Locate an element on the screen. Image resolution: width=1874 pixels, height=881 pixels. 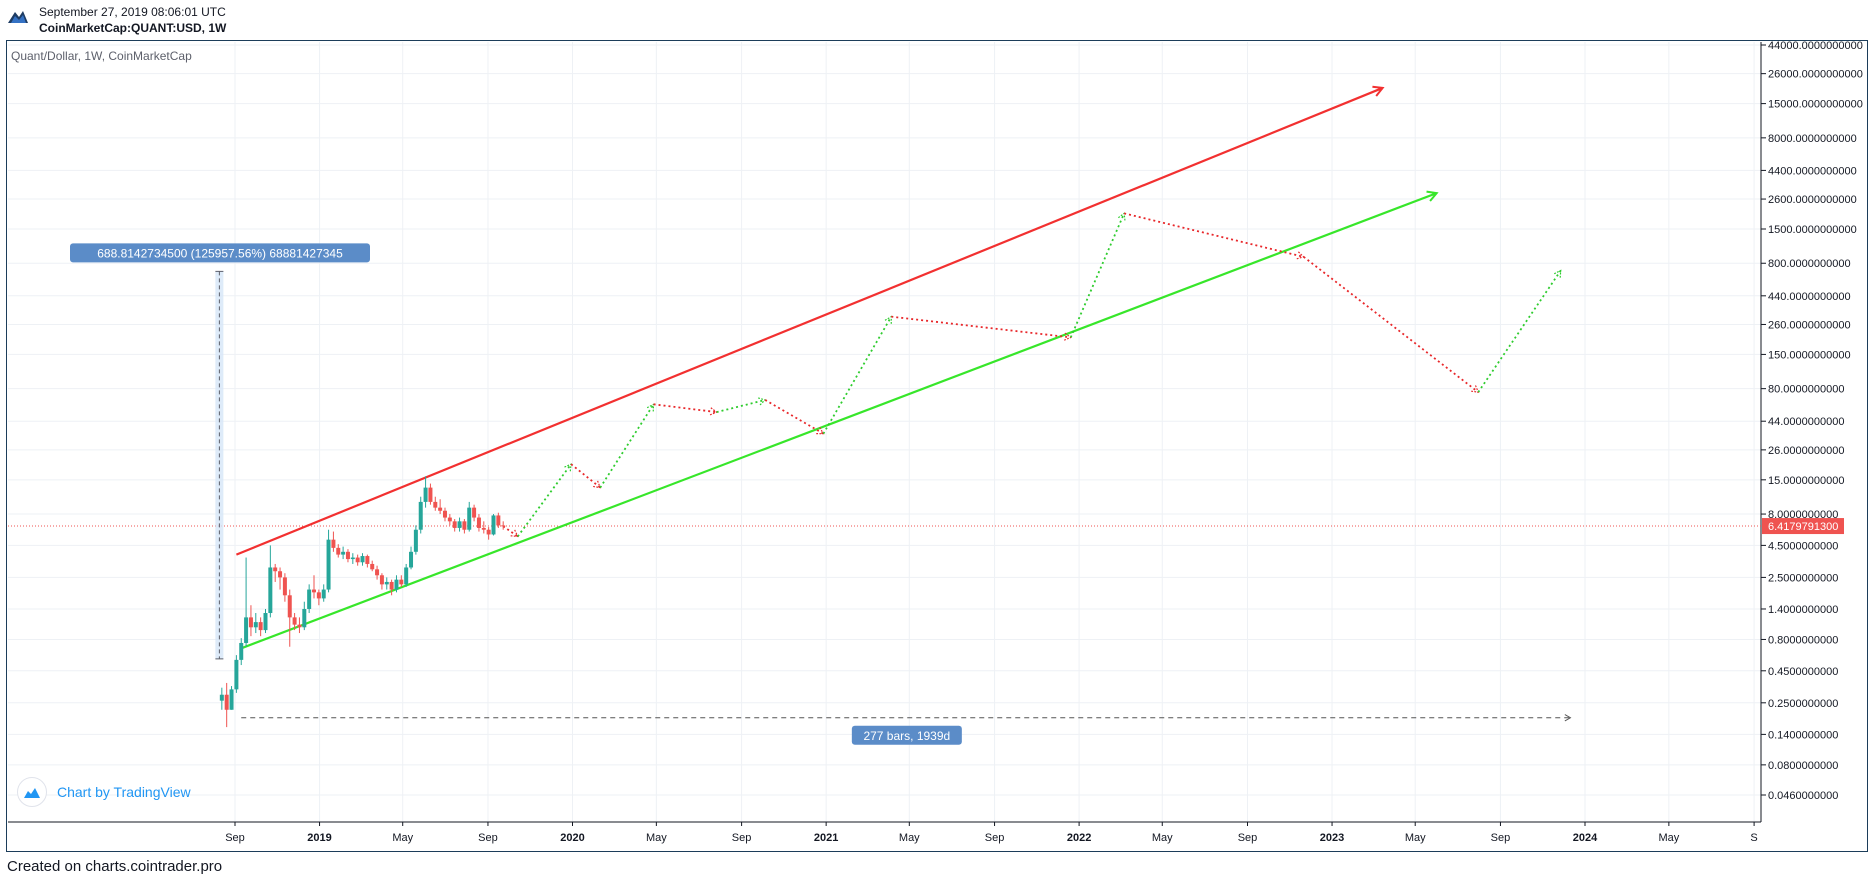
symbol-interval-label: CoinMarketCap:QUANT:USD, 1W is located at coordinates (133, 28).